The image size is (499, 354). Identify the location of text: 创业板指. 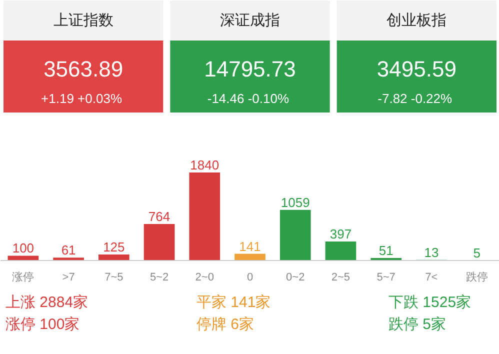
(416, 20).